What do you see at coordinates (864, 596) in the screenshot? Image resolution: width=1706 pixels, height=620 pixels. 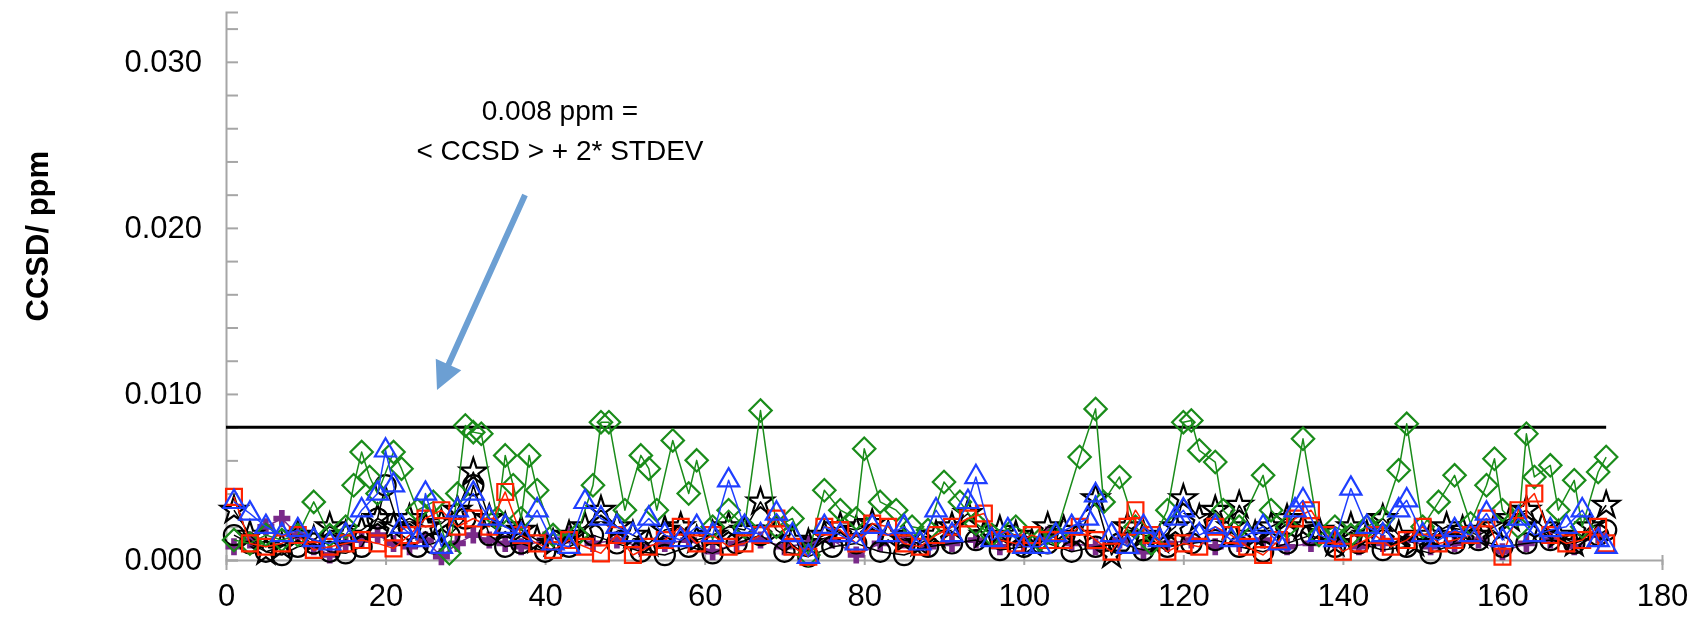 I see `x-tick-label: 80` at bounding box center [864, 596].